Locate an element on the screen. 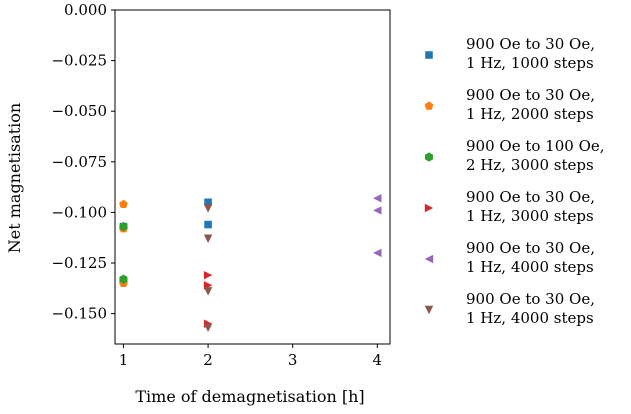 The image size is (631, 414). y-tick-label: −0.050 is located at coordinates (79, 111).